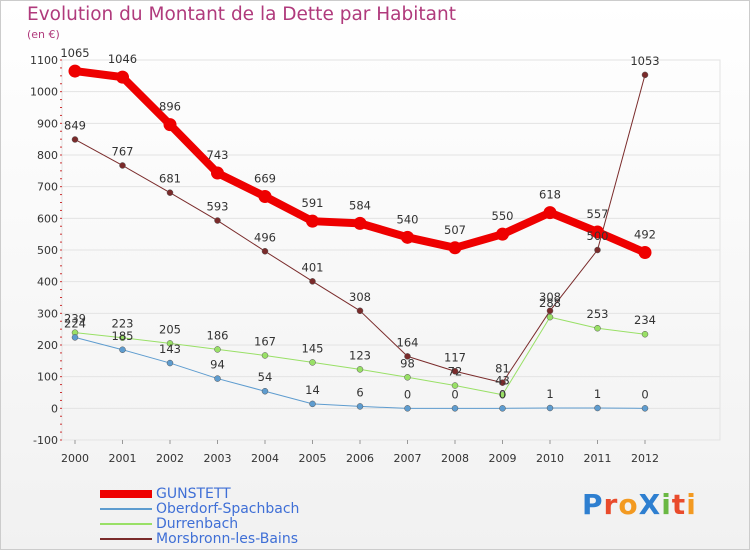 Image resolution: width=750 pixels, height=550 pixels. Describe the element at coordinates (217, 365) in the screenshot. I see `data-label: 94` at that location.